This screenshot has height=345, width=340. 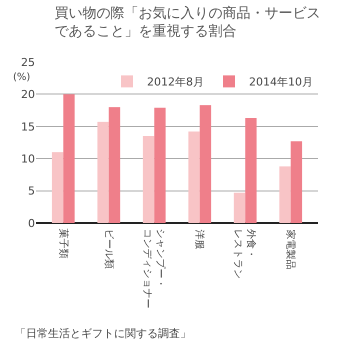 What do you see at coordinates (28, 95) in the screenshot?
I see `y-tick-label: 20` at bounding box center [28, 95].